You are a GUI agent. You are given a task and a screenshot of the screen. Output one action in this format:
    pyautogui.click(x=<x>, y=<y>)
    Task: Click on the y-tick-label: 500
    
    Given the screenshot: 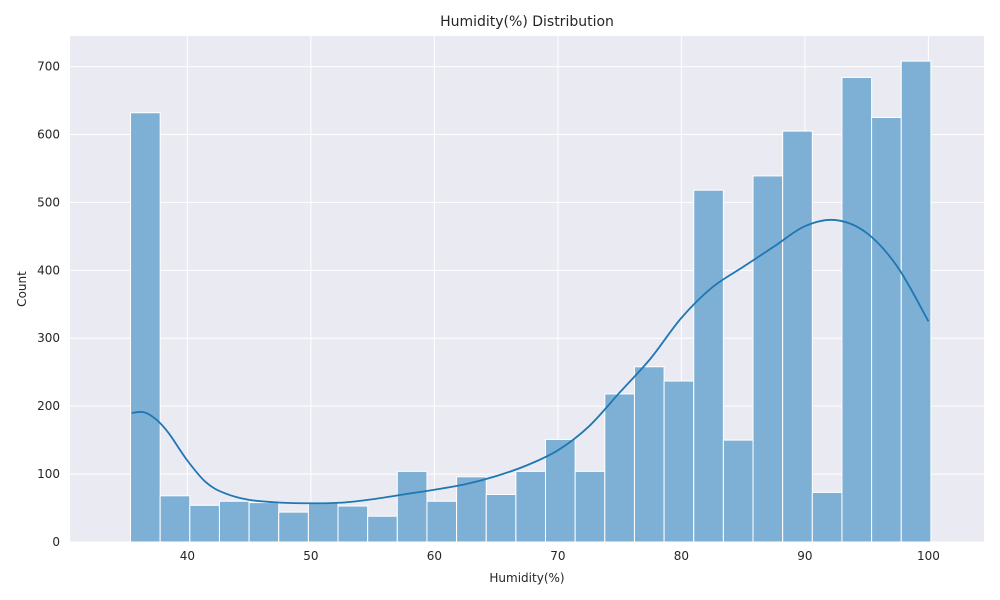 What is the action you would take?
    pyautogui.click(x=48, y=202)
    